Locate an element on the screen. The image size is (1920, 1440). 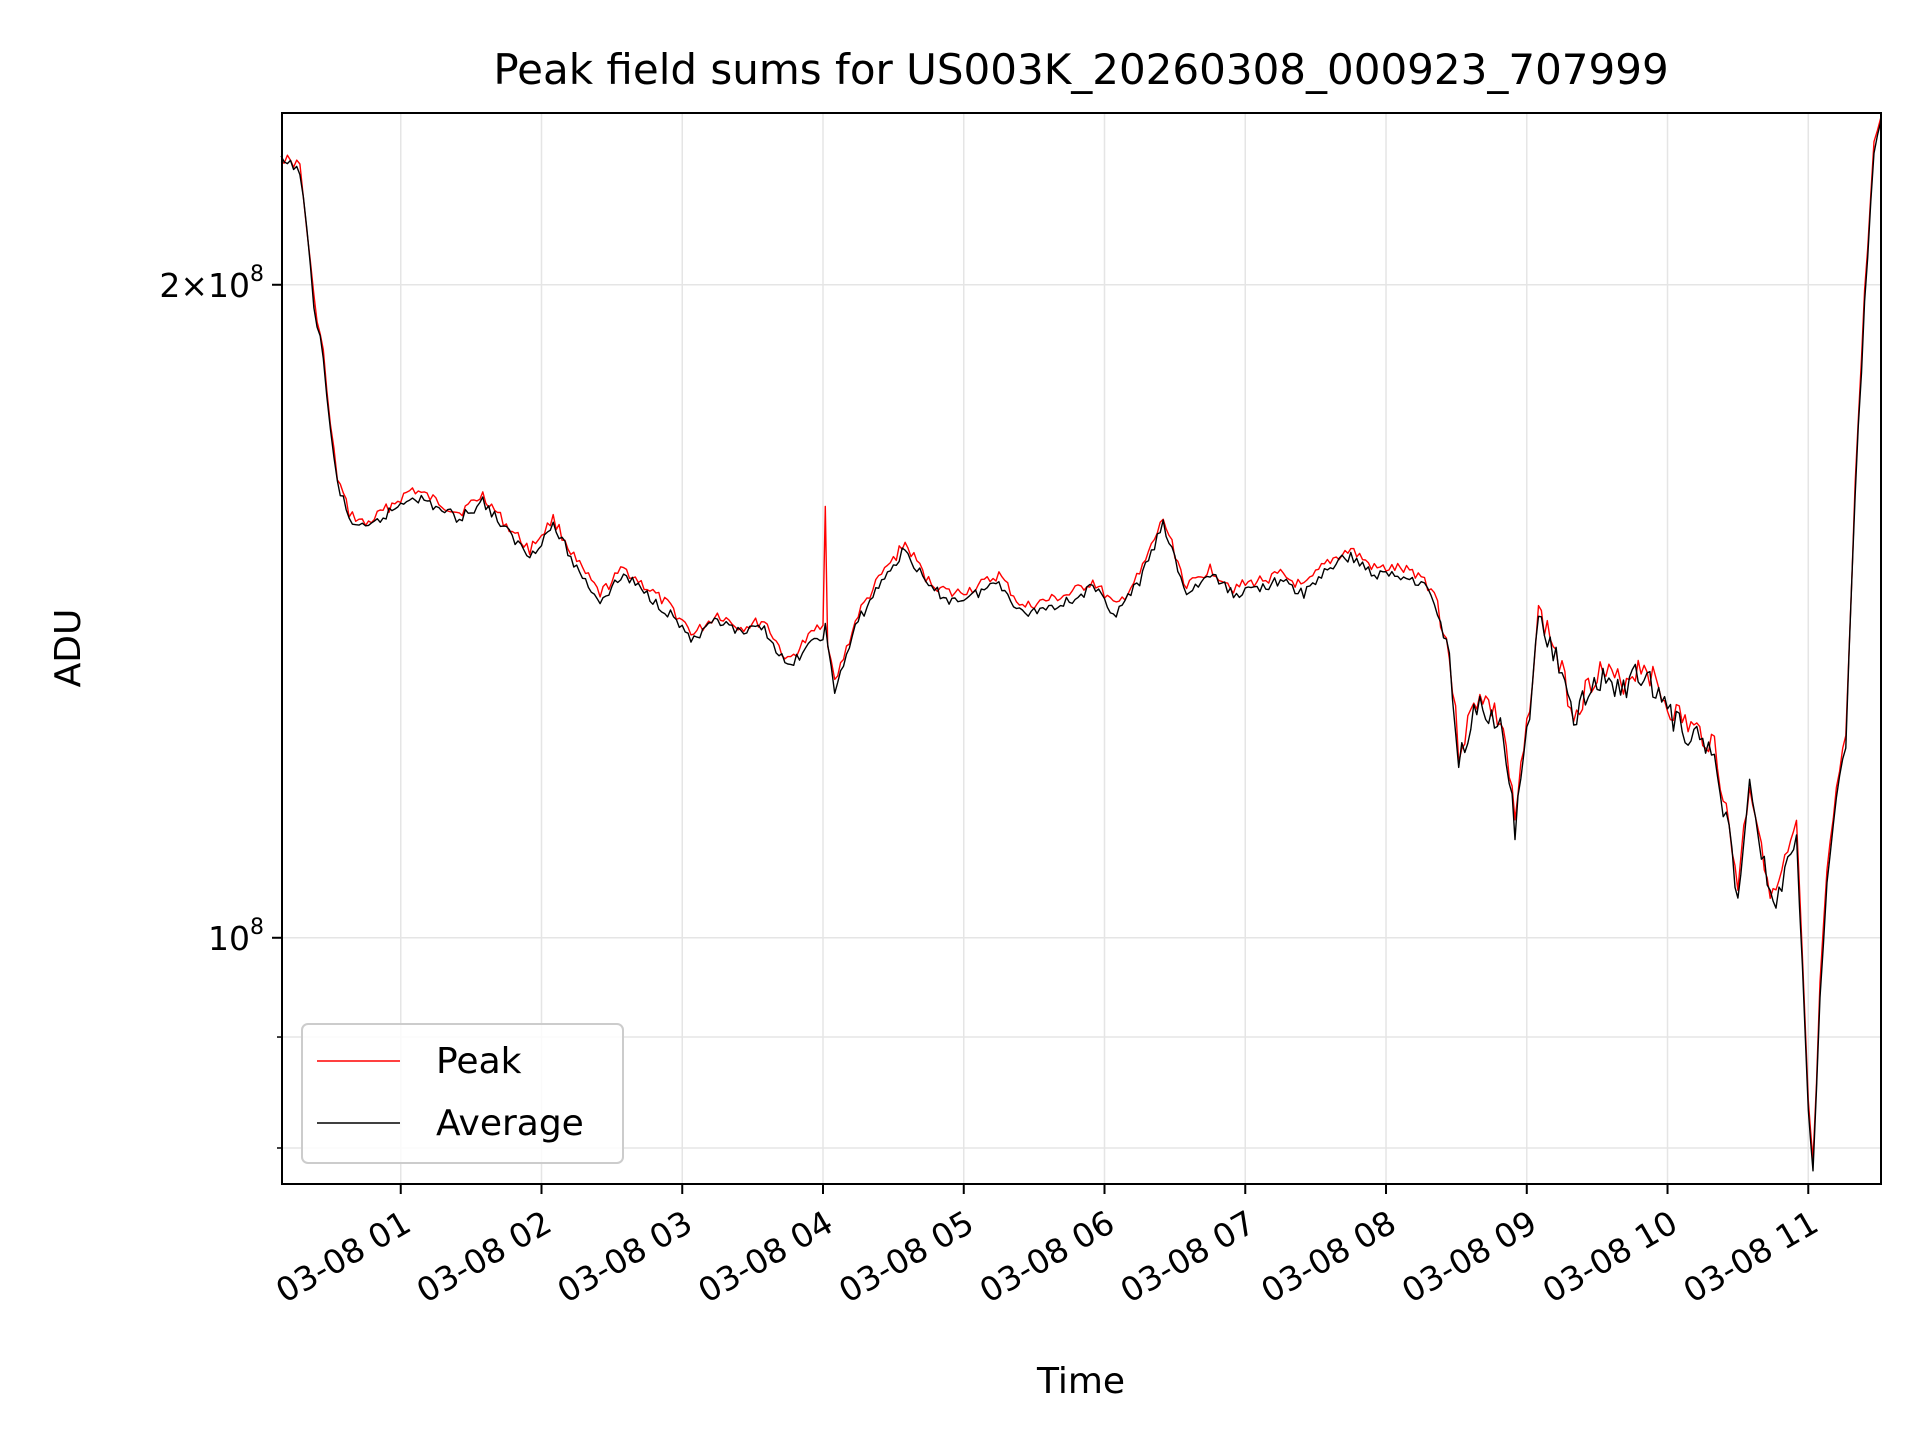
legend-peak-label: Peak is located at coordinates (479, 1061).